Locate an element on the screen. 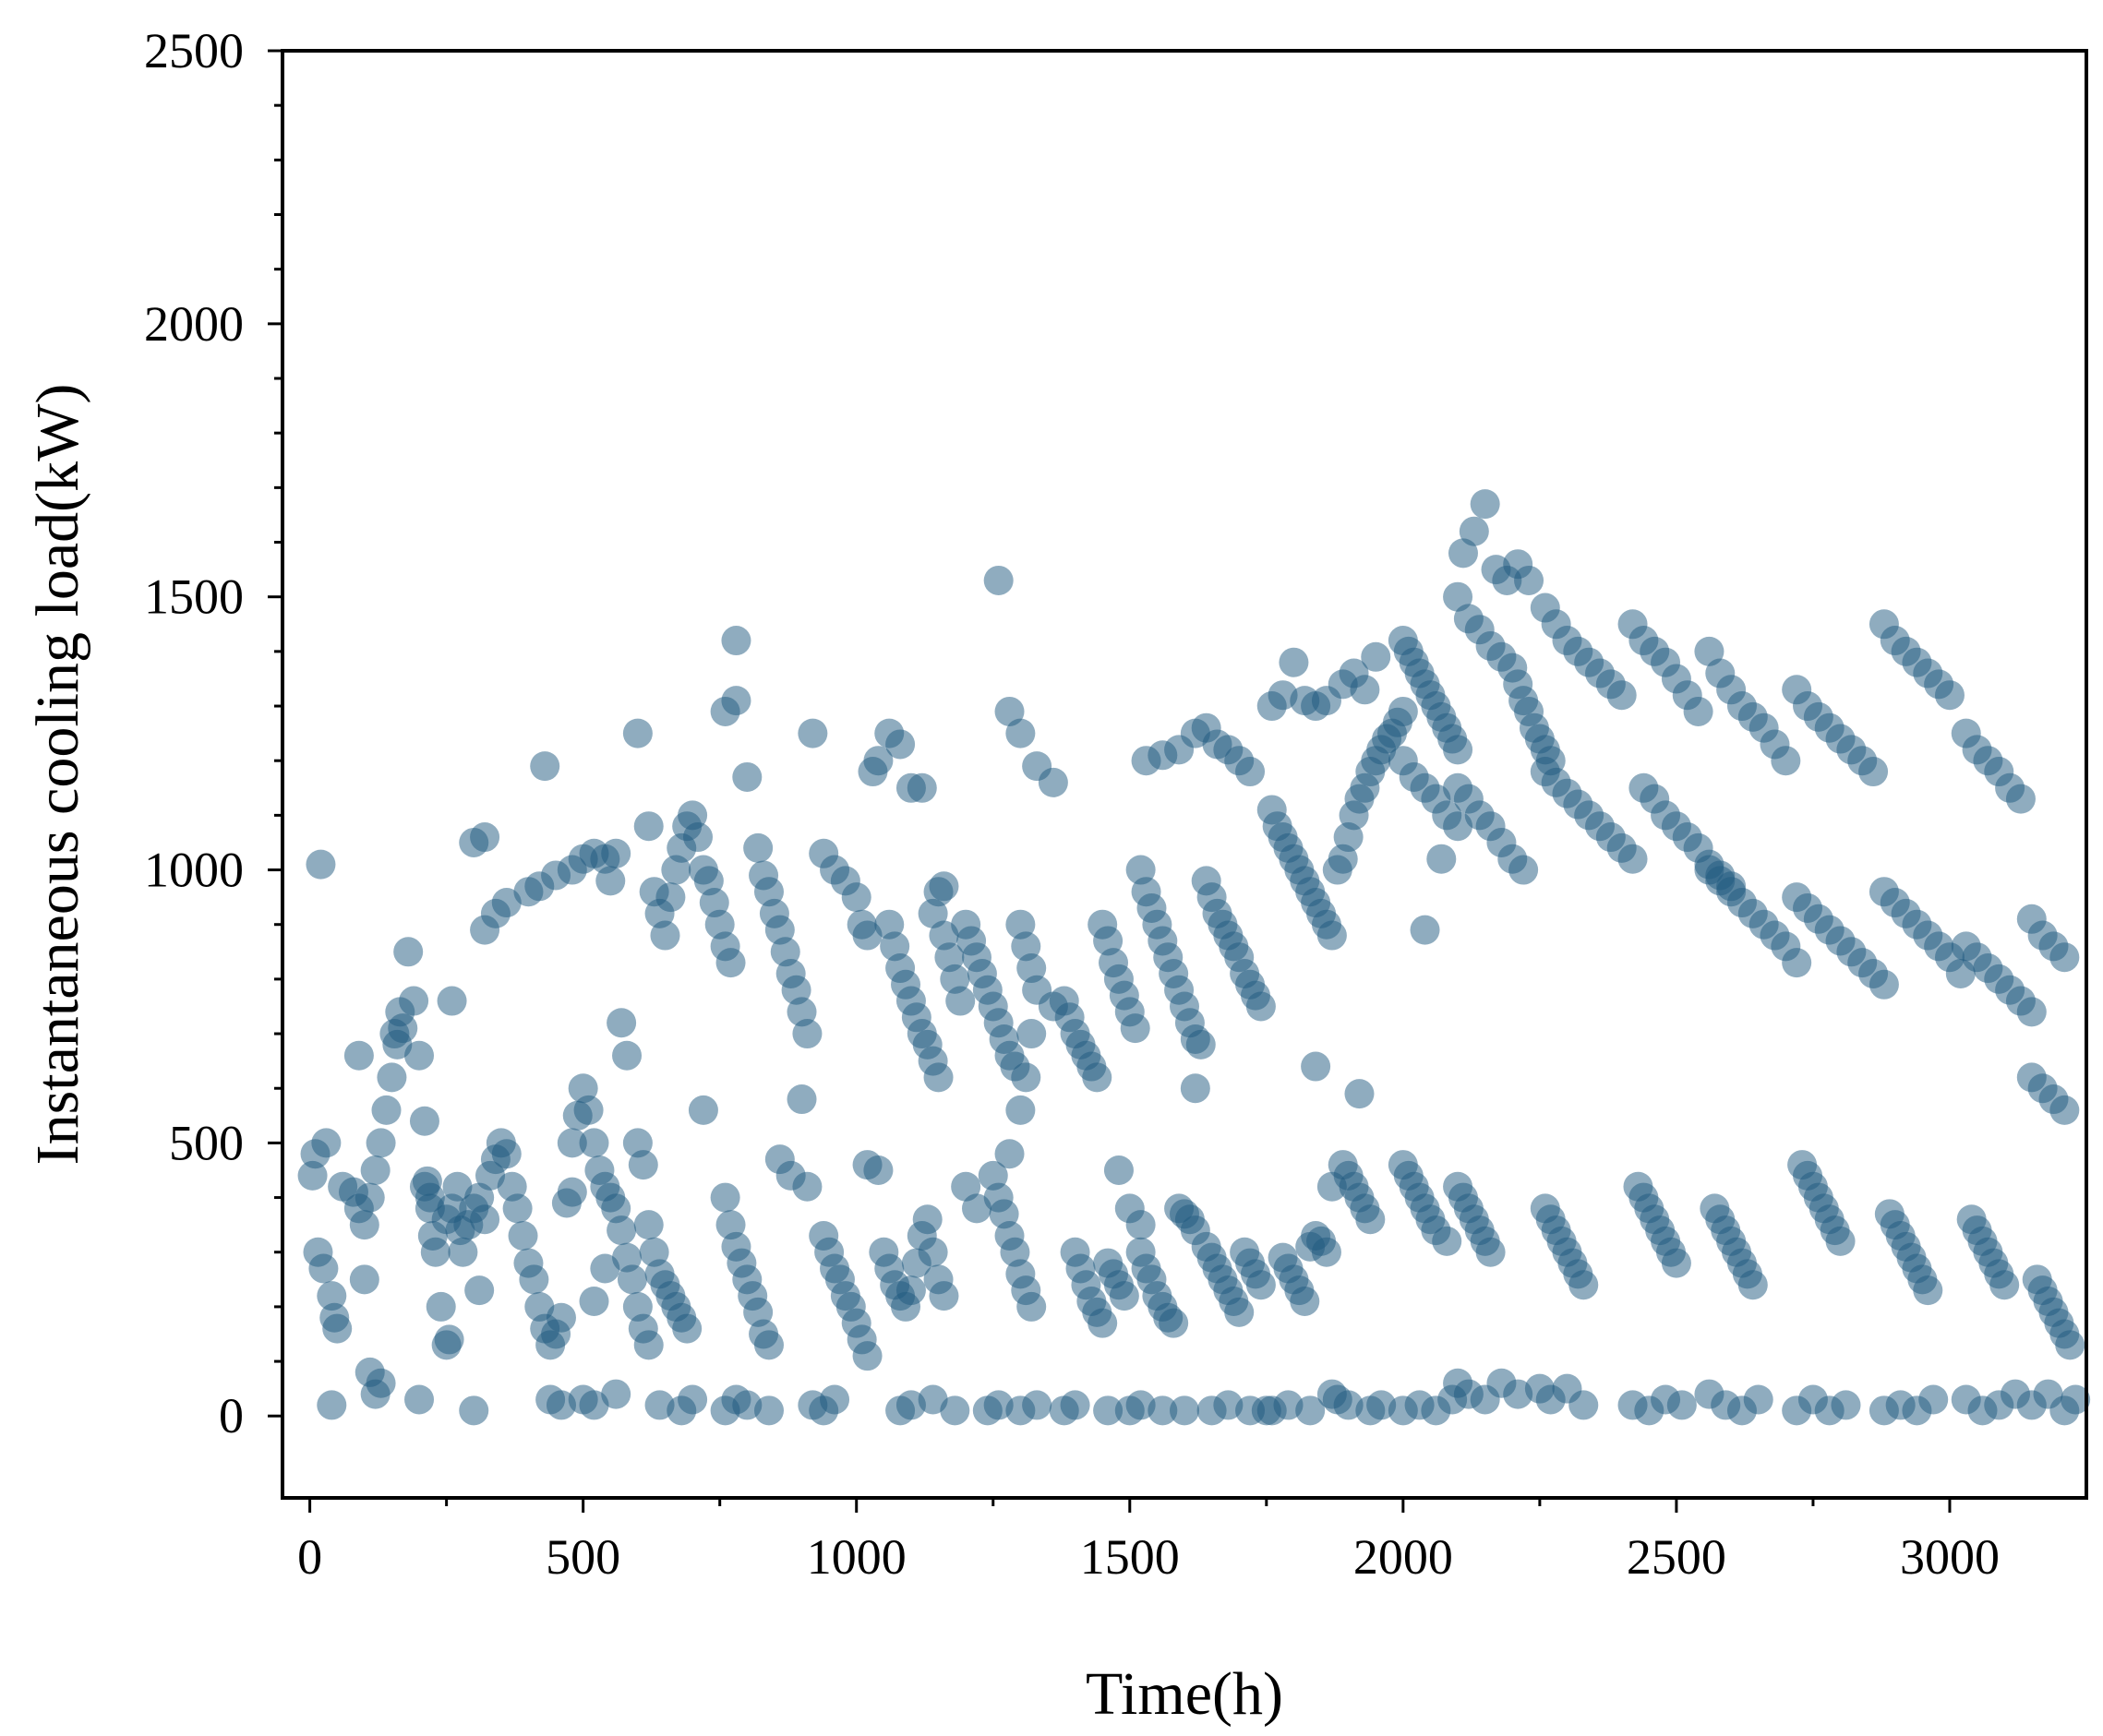  x-tick-label: 1000 is located at coordinates (857, 1557).